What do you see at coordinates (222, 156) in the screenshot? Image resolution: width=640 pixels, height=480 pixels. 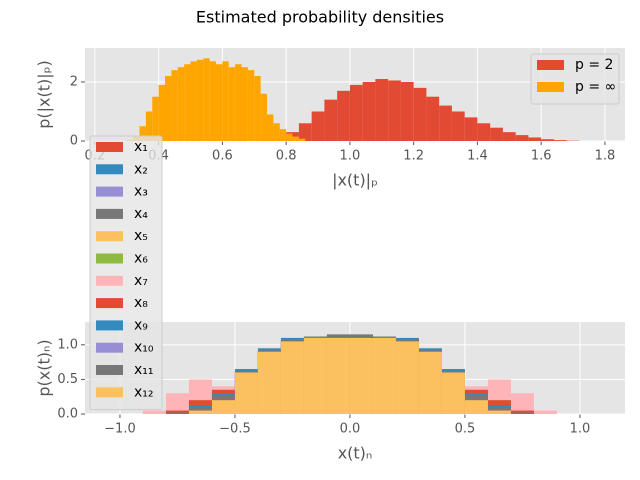 I see `x-tick-label: 0.6` at bounding box center [222, 156].